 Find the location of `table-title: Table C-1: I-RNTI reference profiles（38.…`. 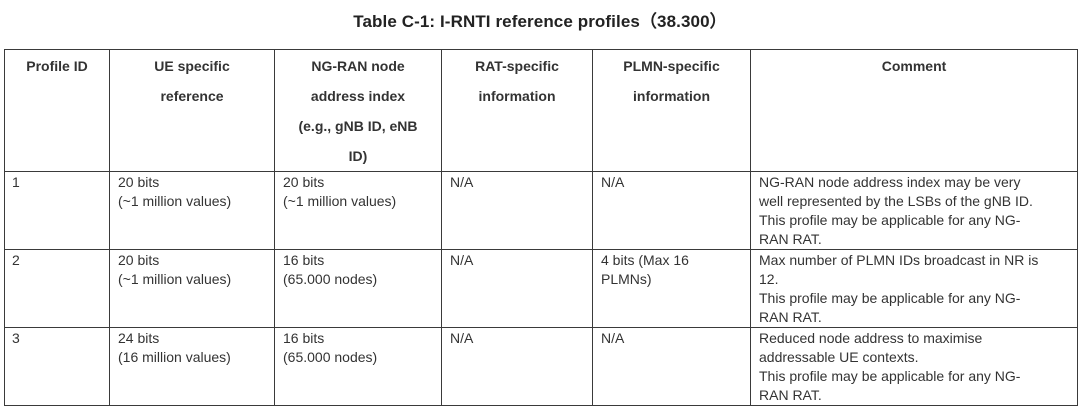

table-title: Table C-1: I-RNTI reference profiles（38.… is located at coordinates (540, 21).